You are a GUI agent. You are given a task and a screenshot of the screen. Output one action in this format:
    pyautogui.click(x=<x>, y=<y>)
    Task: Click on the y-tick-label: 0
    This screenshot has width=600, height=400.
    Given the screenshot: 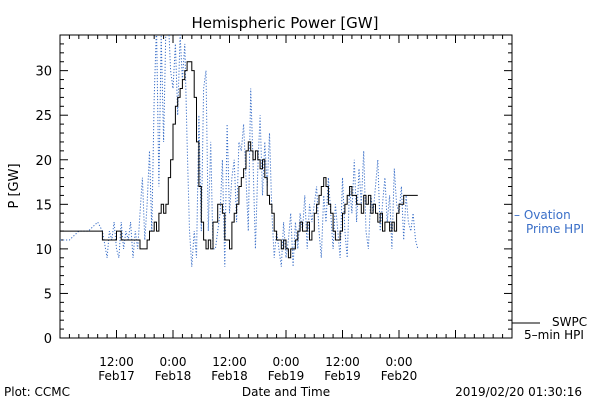 What is the action you would take?
    pyautogui.click(x=48, y=339)
    